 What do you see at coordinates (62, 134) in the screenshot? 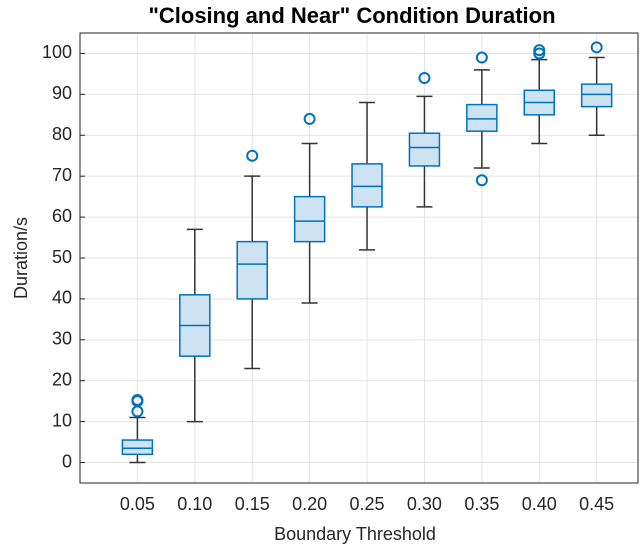
I see `y-tick-label: 80` at bounding box center [62, 134].